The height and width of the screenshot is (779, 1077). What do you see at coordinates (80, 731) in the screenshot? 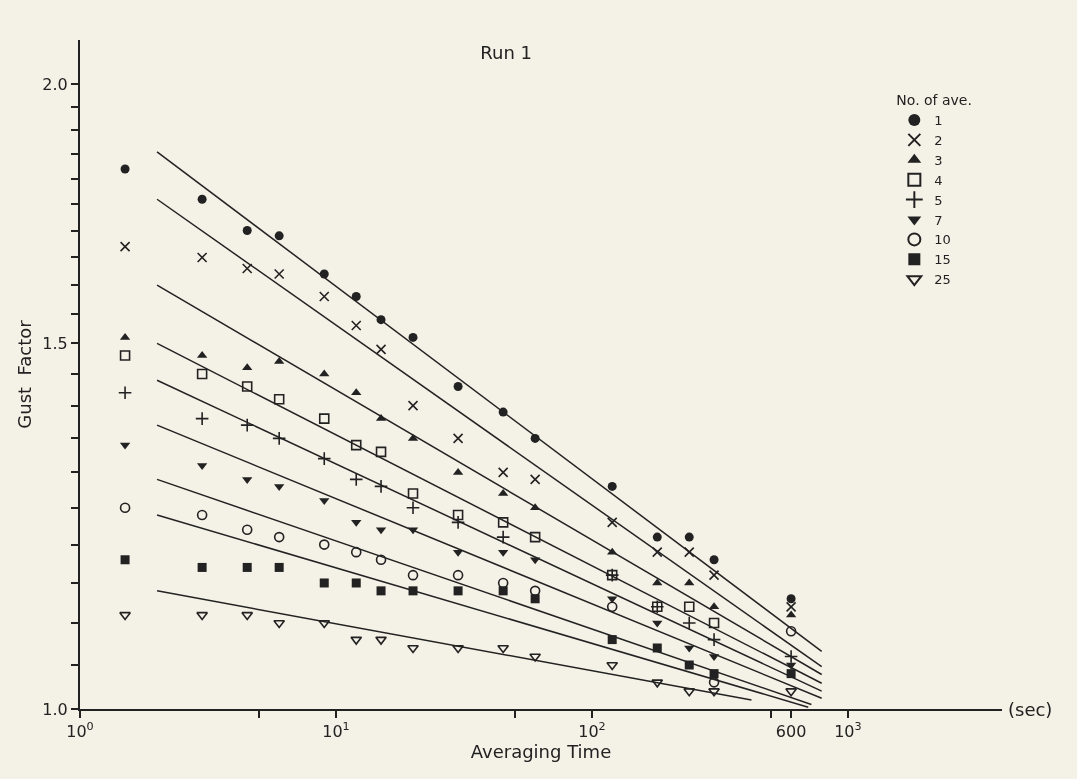
I see `x-tick-label: 10$^{0}$` at bounding box center [80, 731].